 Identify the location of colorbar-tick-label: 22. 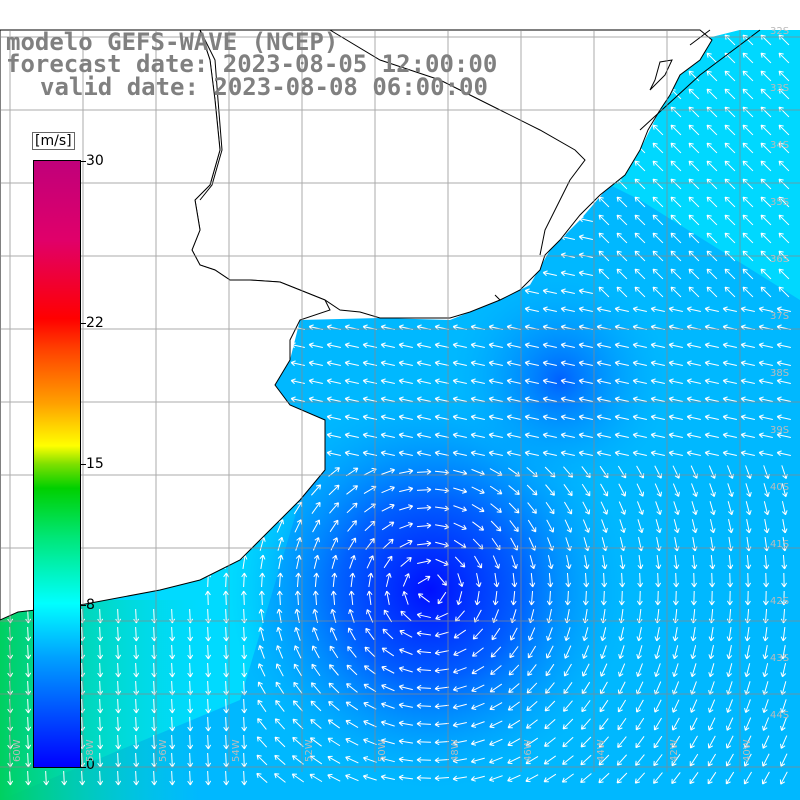
(95, 322).